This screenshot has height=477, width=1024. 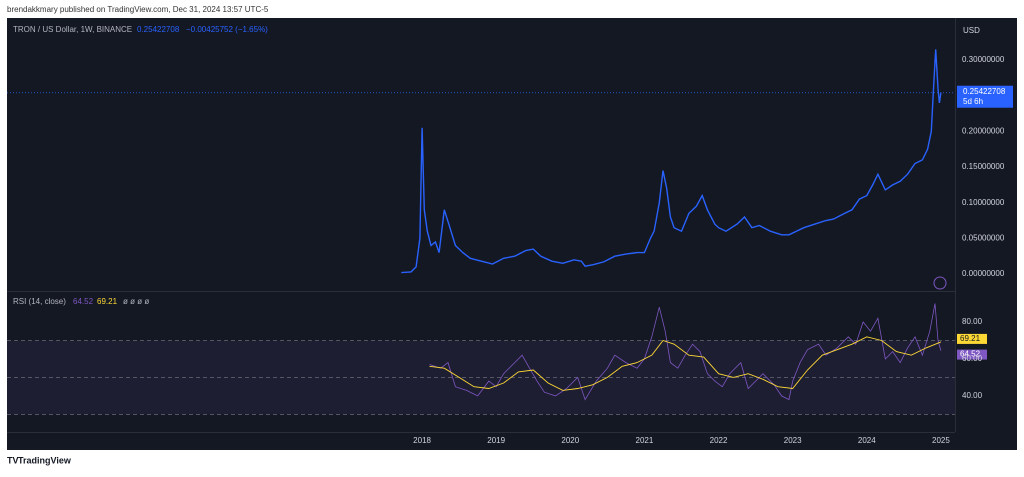 I want to click on y-tick-label: 80.00, so click(x=972, y=321).